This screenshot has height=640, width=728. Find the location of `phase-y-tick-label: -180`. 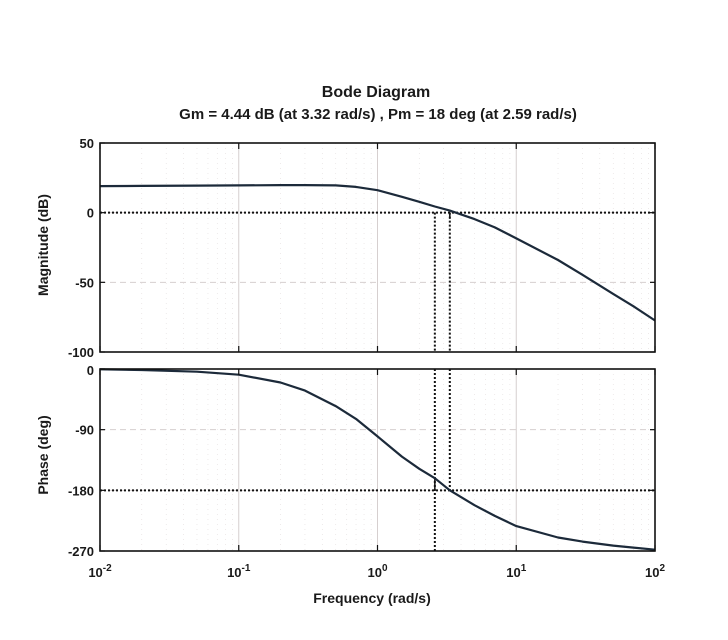

phase-y-tick-label: -180 is located at coordinates (81, 490).